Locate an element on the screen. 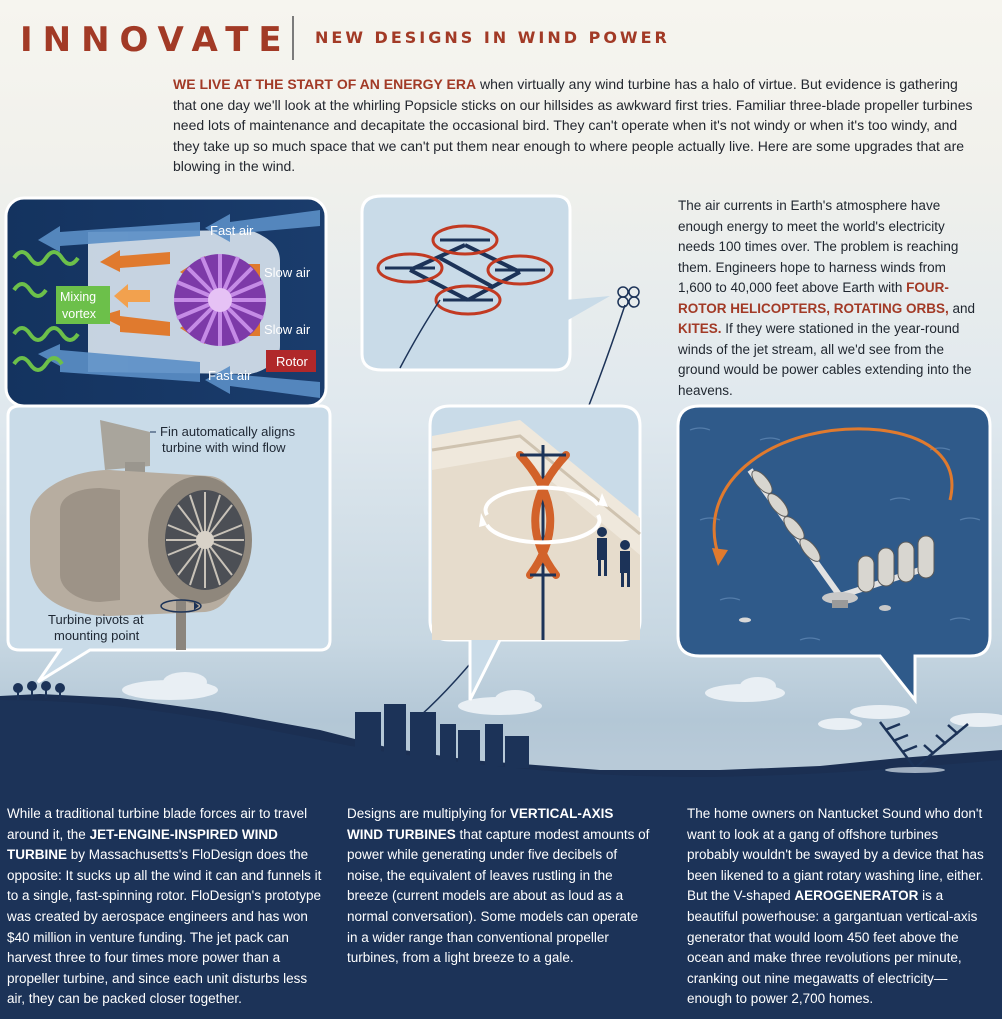  label-mixing: Mixing is located at coordinates (78, 297).